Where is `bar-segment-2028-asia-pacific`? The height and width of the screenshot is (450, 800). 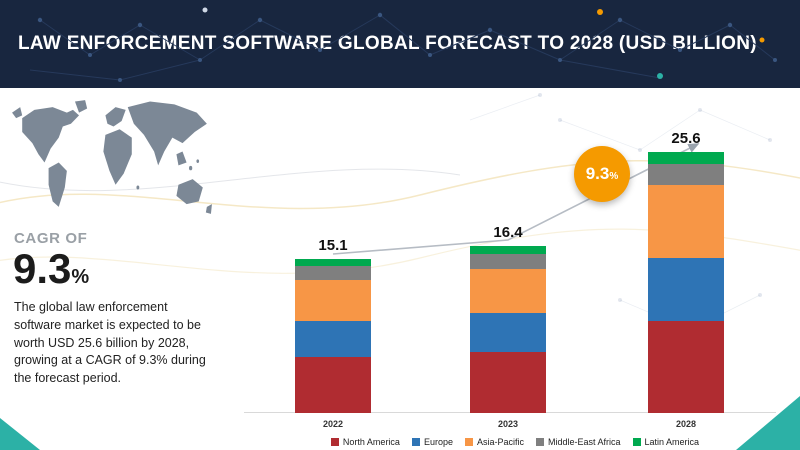
bar-segment-2028-asia-pacific is located at coordinates (686, 221).